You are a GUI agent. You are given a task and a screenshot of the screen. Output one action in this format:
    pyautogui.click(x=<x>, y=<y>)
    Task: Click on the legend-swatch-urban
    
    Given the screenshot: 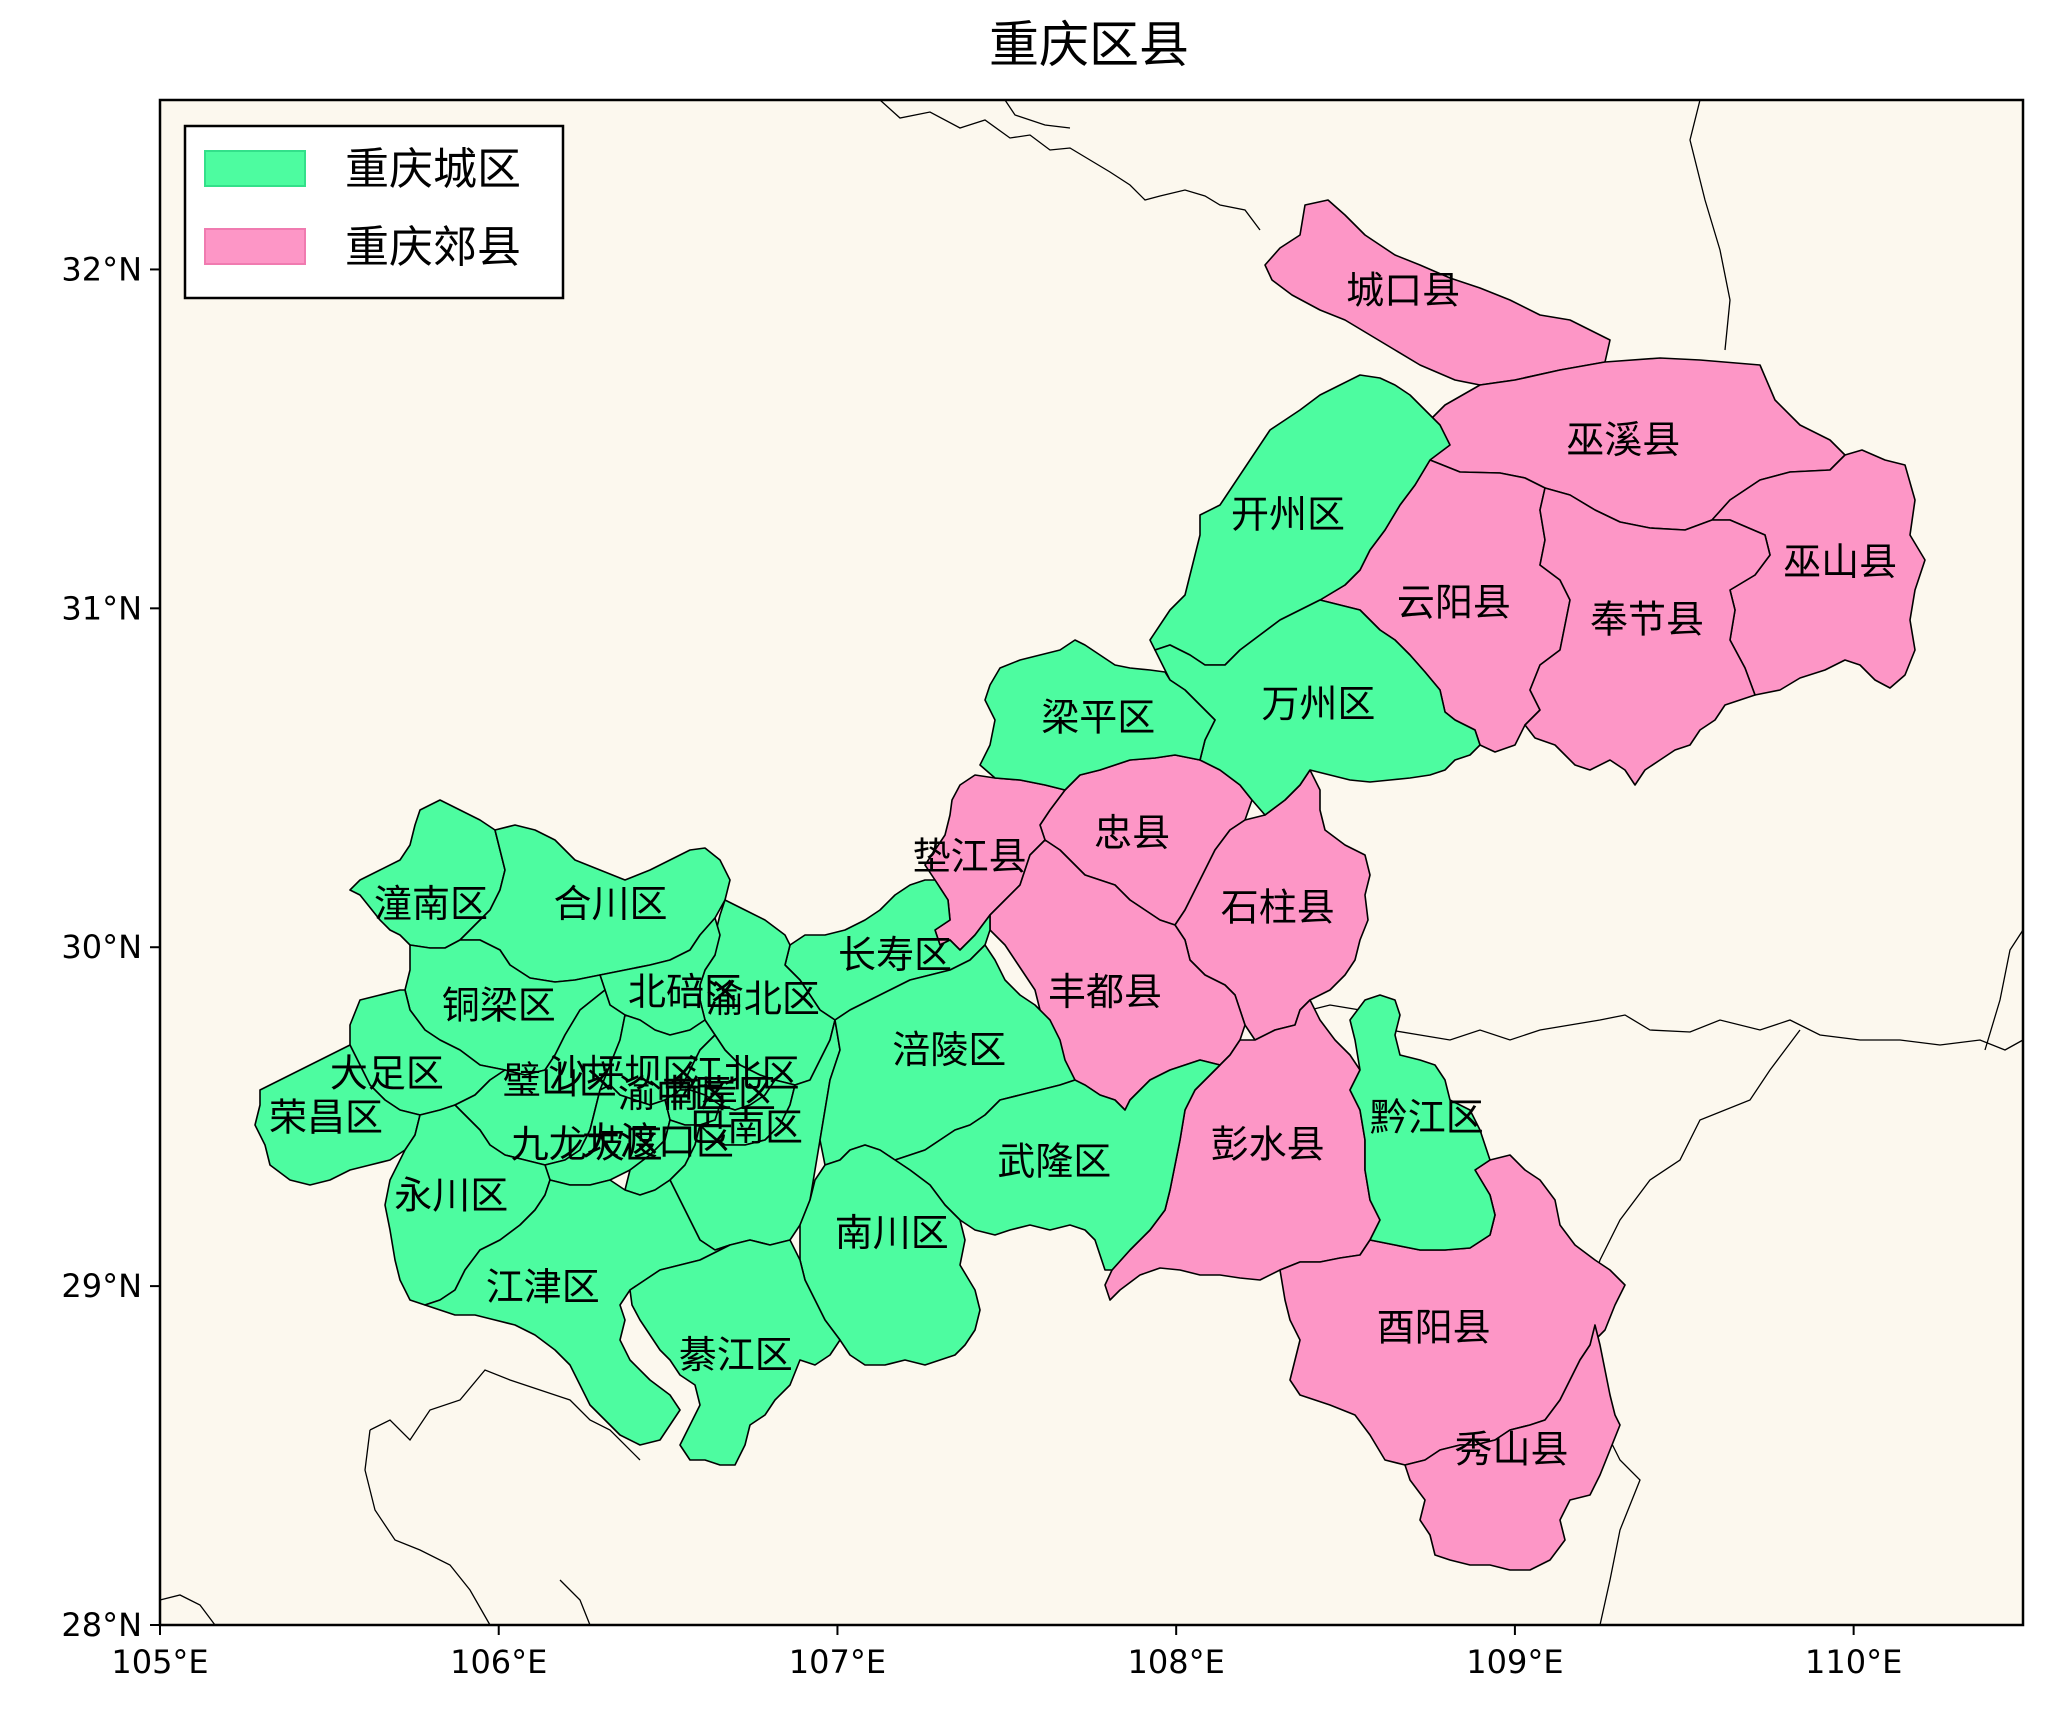 What is the action you would take?
    pyautogui.click(x=255, y=168)
    